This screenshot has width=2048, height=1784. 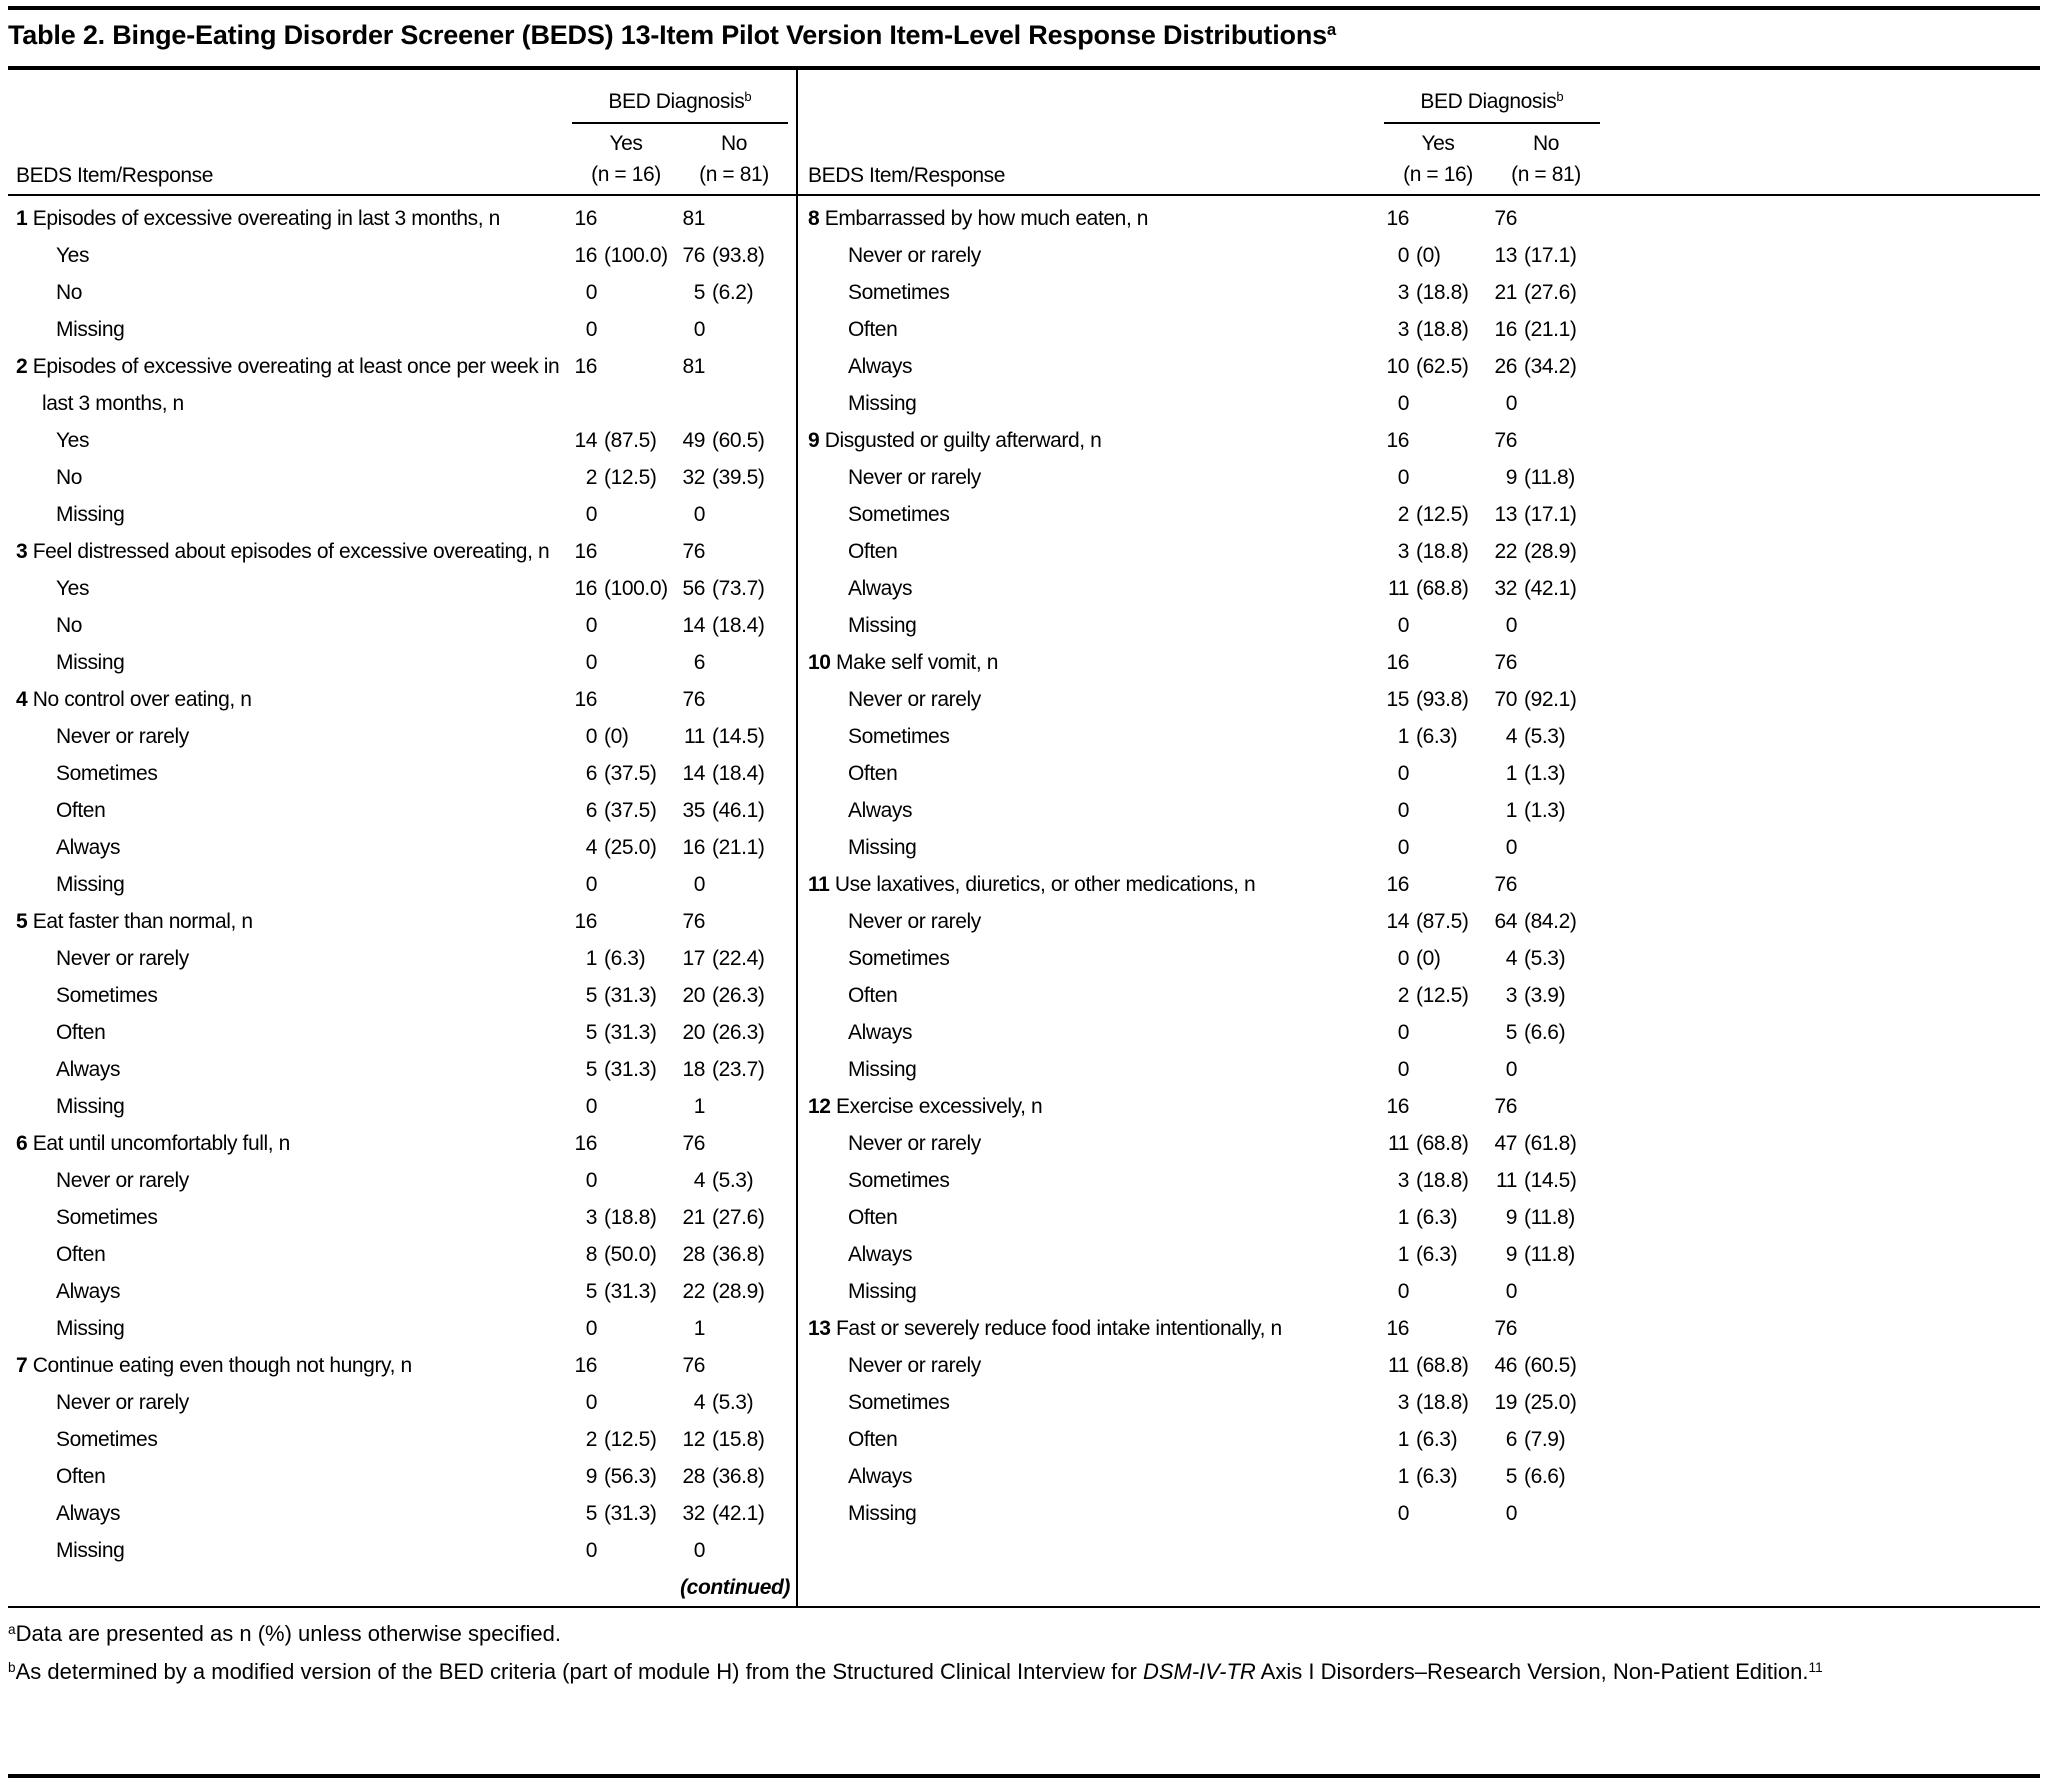 I want to click on item-label: 6 Eat until uncomfortably full, n, so click(x=153, y=1143).